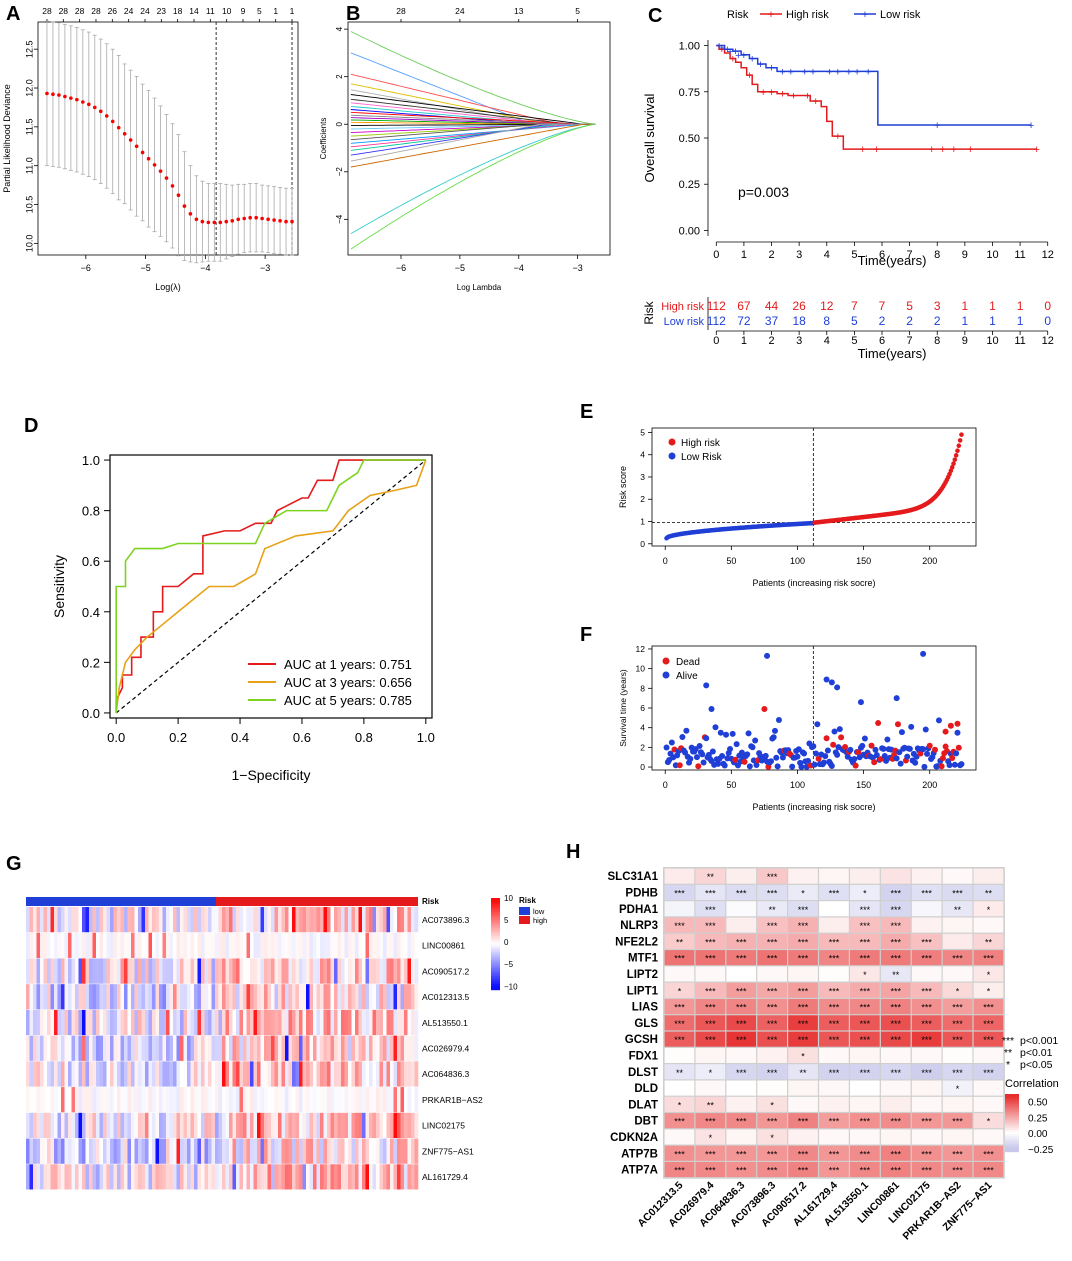  What do you see at coordinates (900, 15) in the screenshot?
I see `legend-label: Low risk` at bounding box center [900, 15].